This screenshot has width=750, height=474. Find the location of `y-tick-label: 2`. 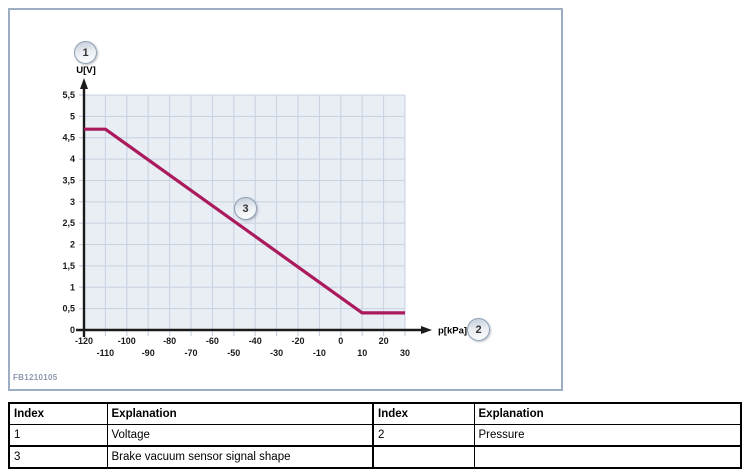

y-tick-label: 2 is located at coordinates (72, 245).